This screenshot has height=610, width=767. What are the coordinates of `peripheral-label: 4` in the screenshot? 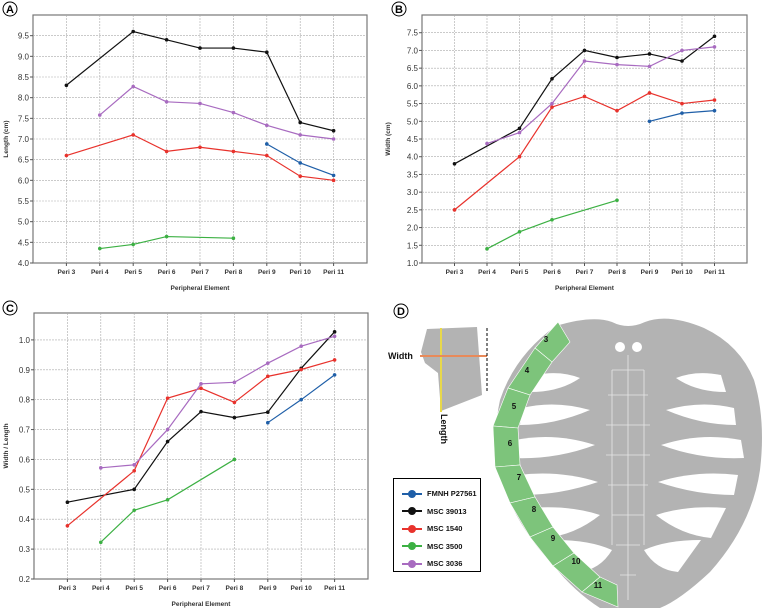 It's located at (527, 370).